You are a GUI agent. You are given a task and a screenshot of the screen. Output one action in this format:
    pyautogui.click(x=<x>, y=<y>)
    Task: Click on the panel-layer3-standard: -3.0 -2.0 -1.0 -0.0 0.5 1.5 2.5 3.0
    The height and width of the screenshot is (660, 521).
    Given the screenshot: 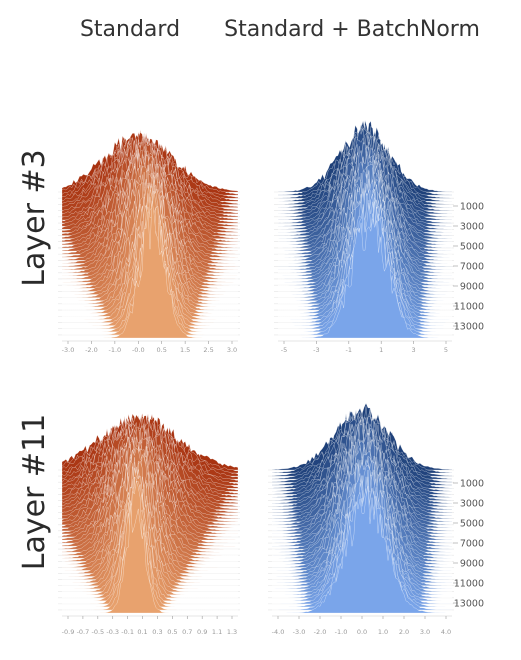 What is the action you would take?
    pyautogui.click(x=149, y=241)
    